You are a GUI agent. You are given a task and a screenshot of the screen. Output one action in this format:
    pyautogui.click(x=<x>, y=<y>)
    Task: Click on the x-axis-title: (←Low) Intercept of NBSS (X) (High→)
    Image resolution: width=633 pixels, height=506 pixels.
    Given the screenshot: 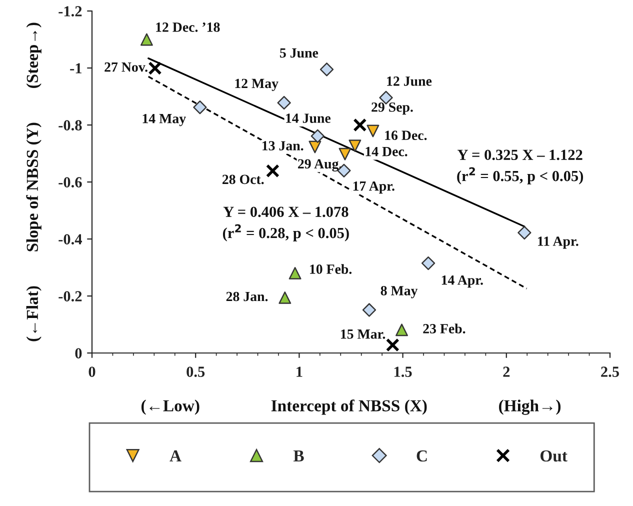 What is the action you would take?
    pyautogui.click(x=351, y=407)
    